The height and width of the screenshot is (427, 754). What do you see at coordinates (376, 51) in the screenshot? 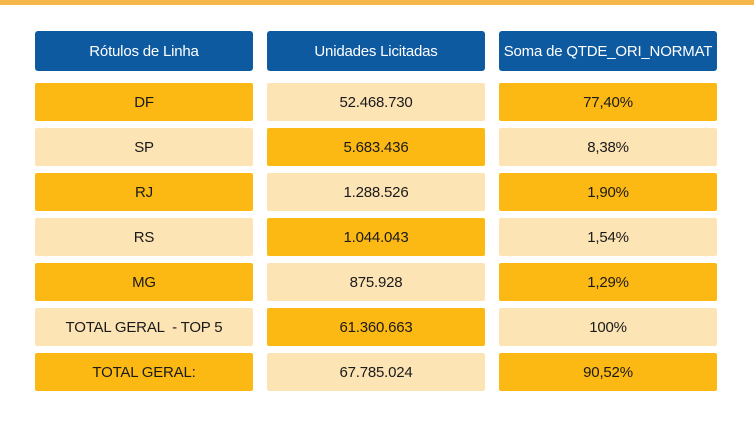
I see `header-unidades-licitadas: Unidades Licitadas` at bounding box center [376, 51].